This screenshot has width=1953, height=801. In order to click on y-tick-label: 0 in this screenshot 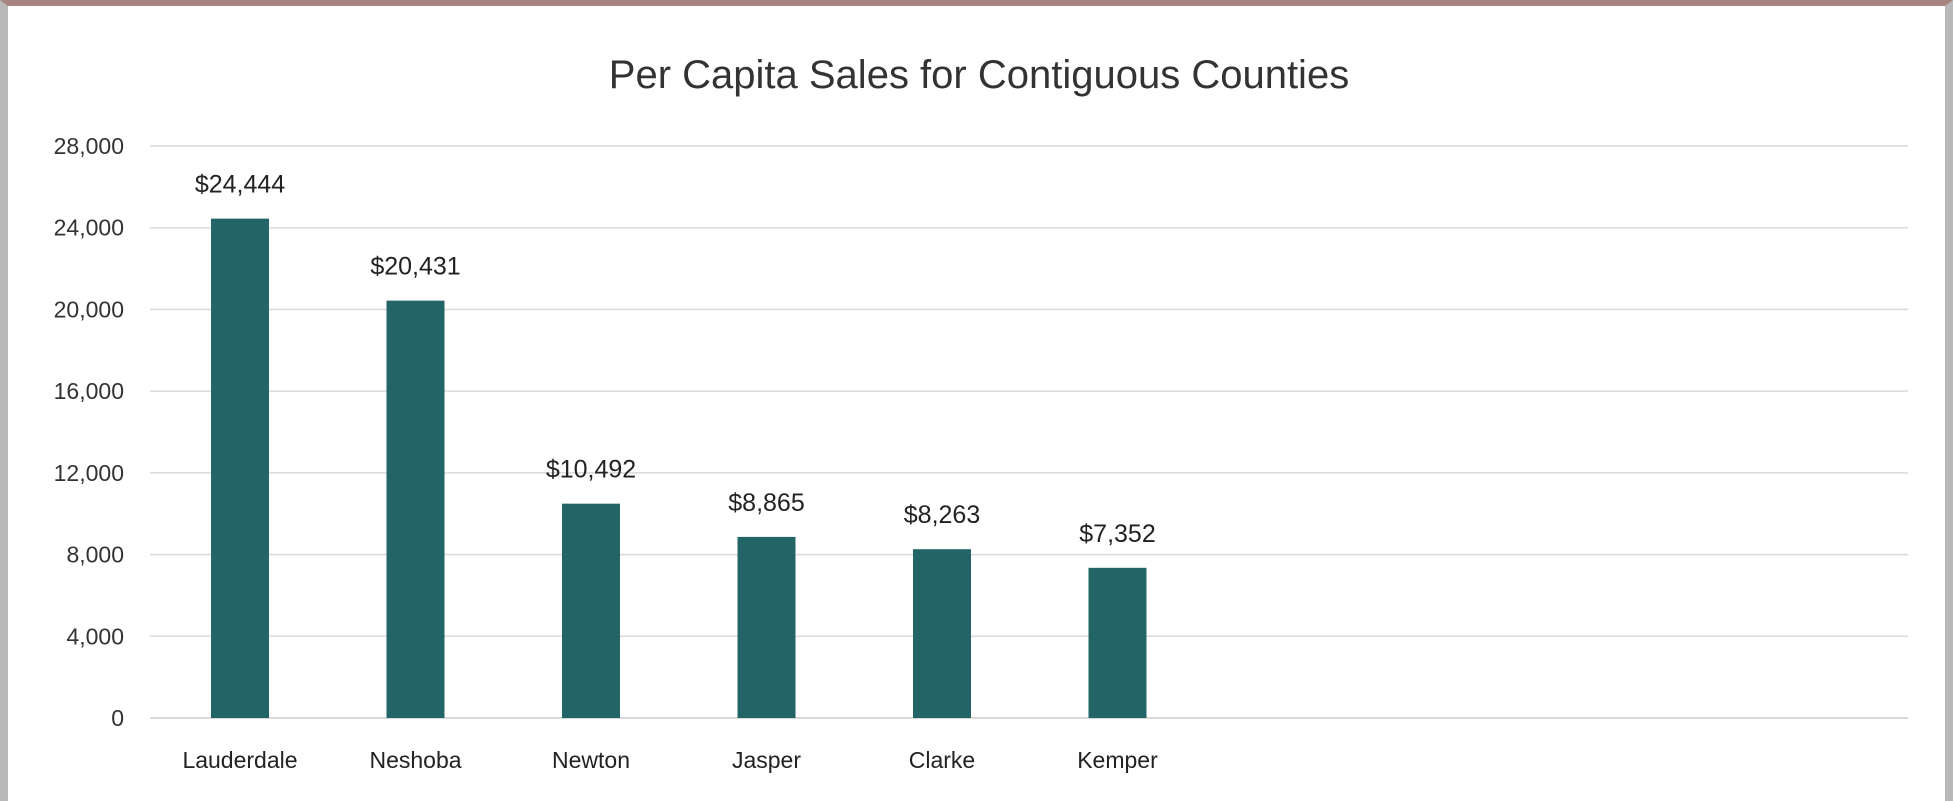, I will do `click(117, 718)`.